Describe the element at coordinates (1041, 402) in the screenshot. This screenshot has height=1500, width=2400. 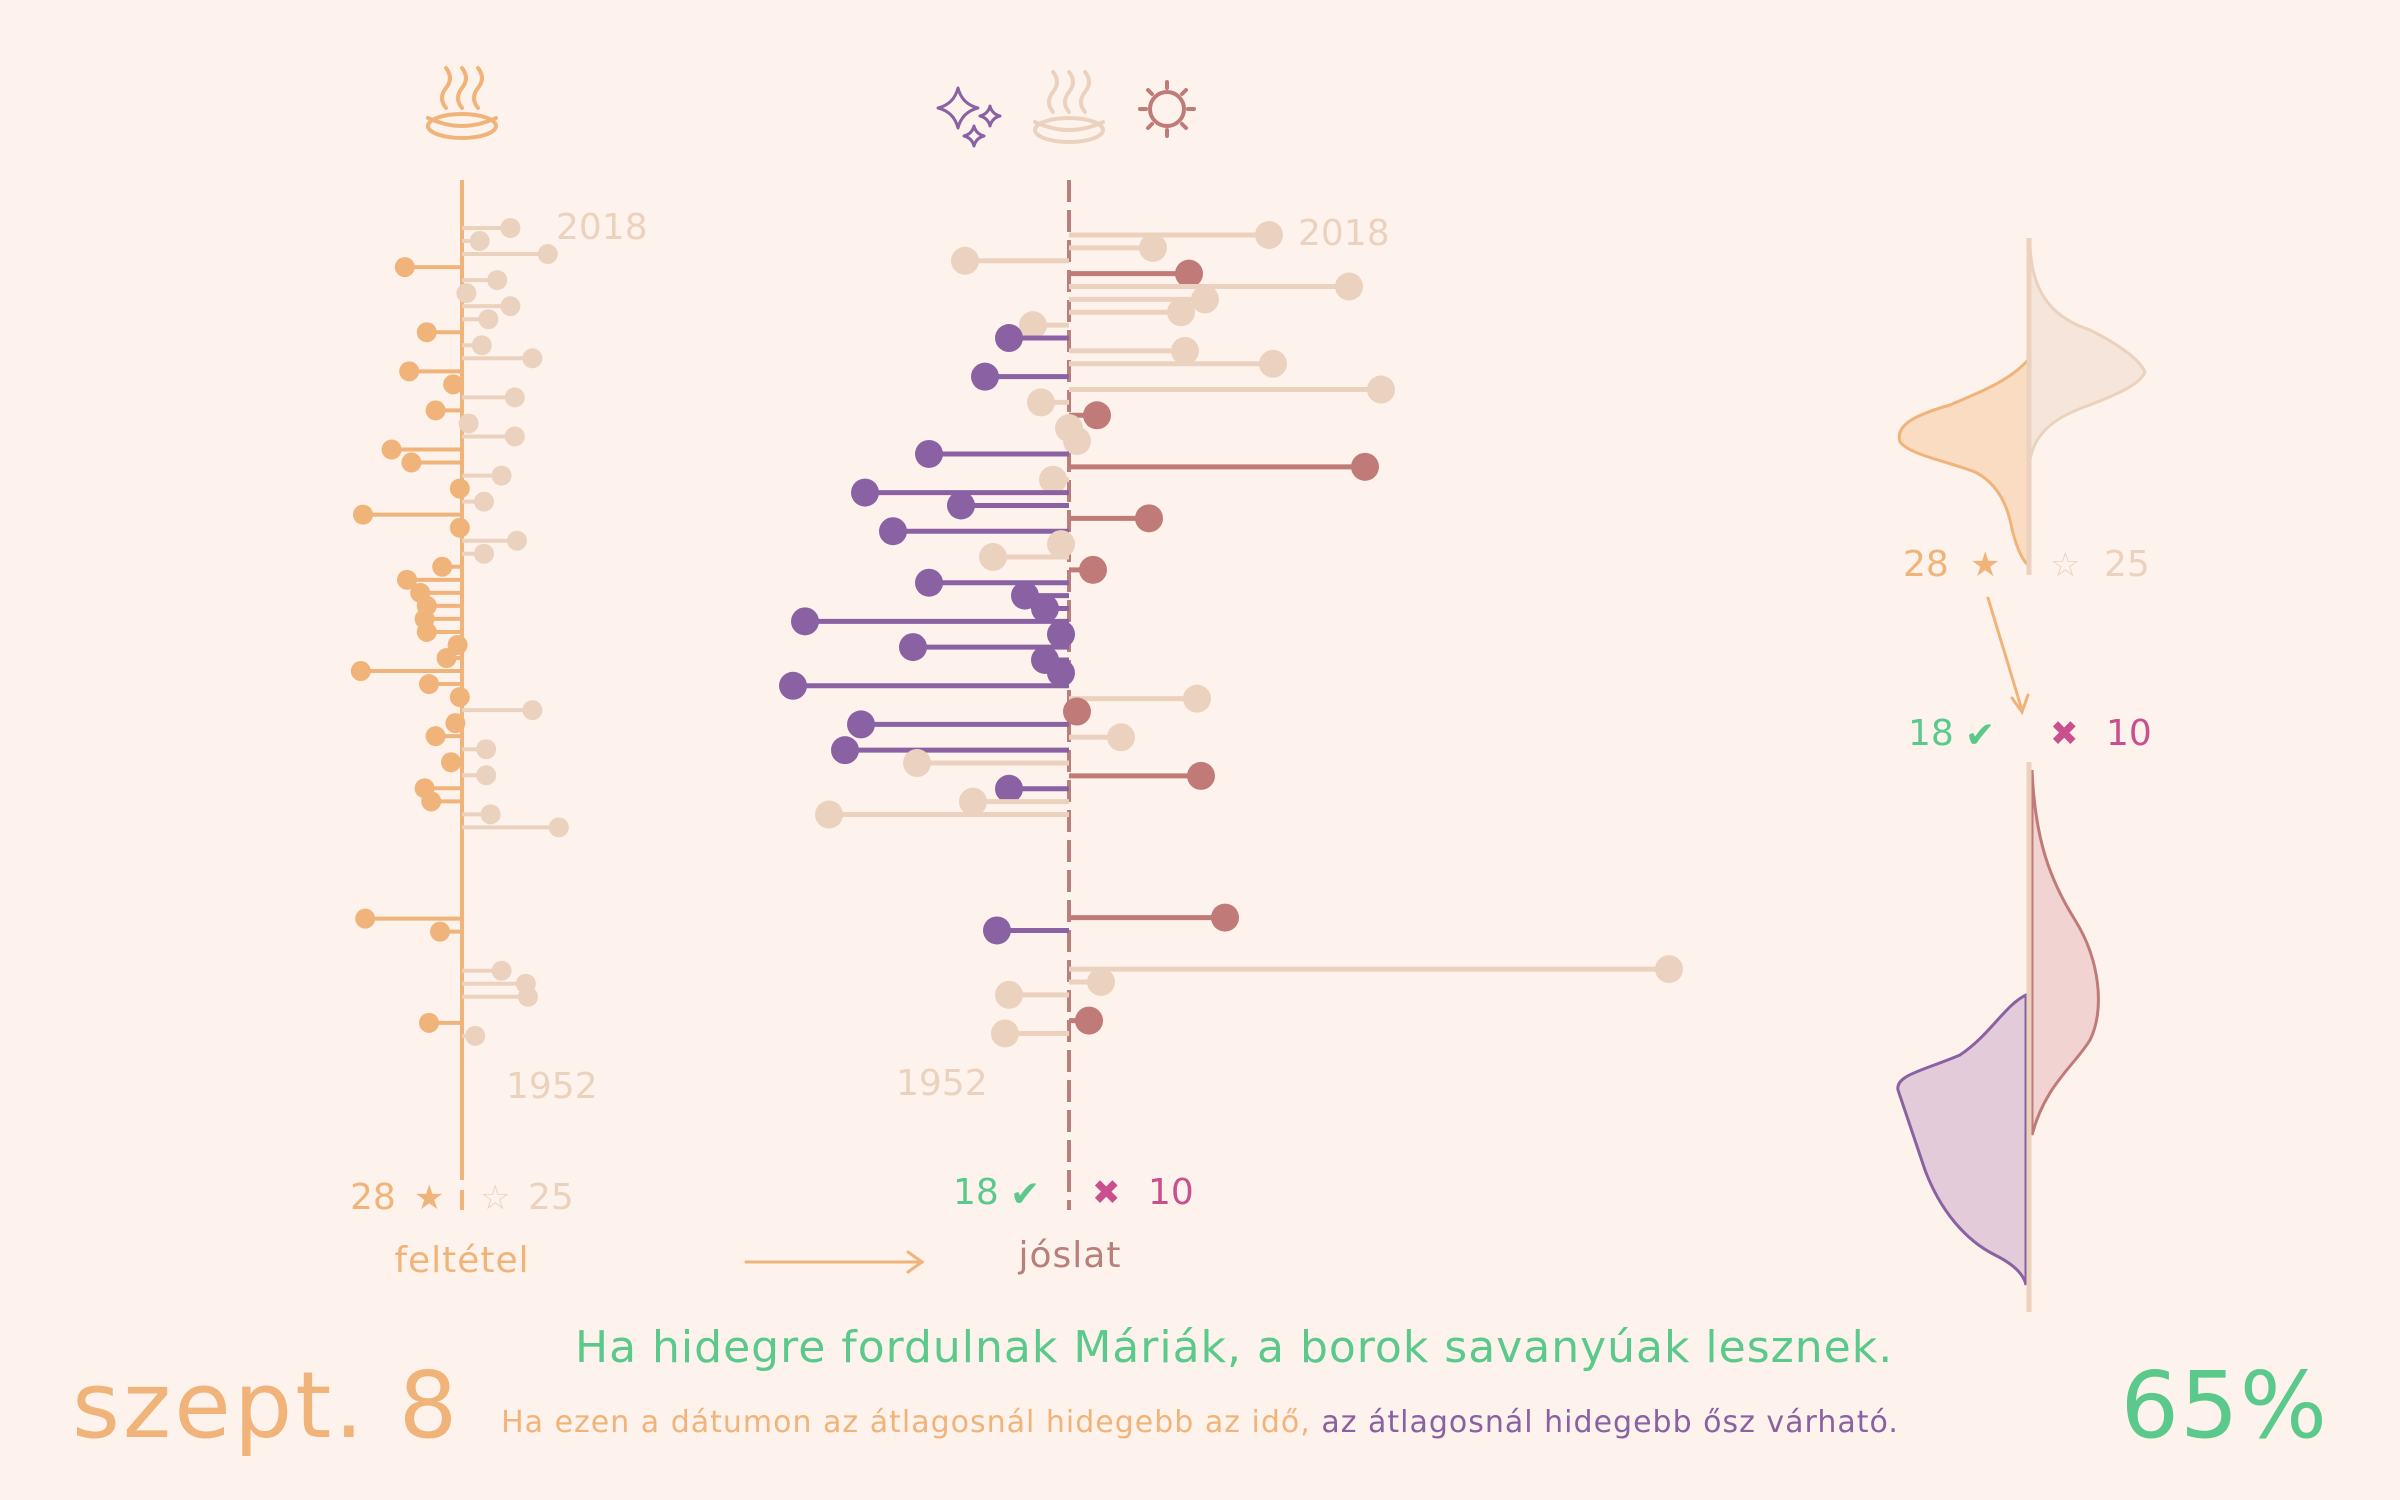
I see `prediction-2005-point` at that location.